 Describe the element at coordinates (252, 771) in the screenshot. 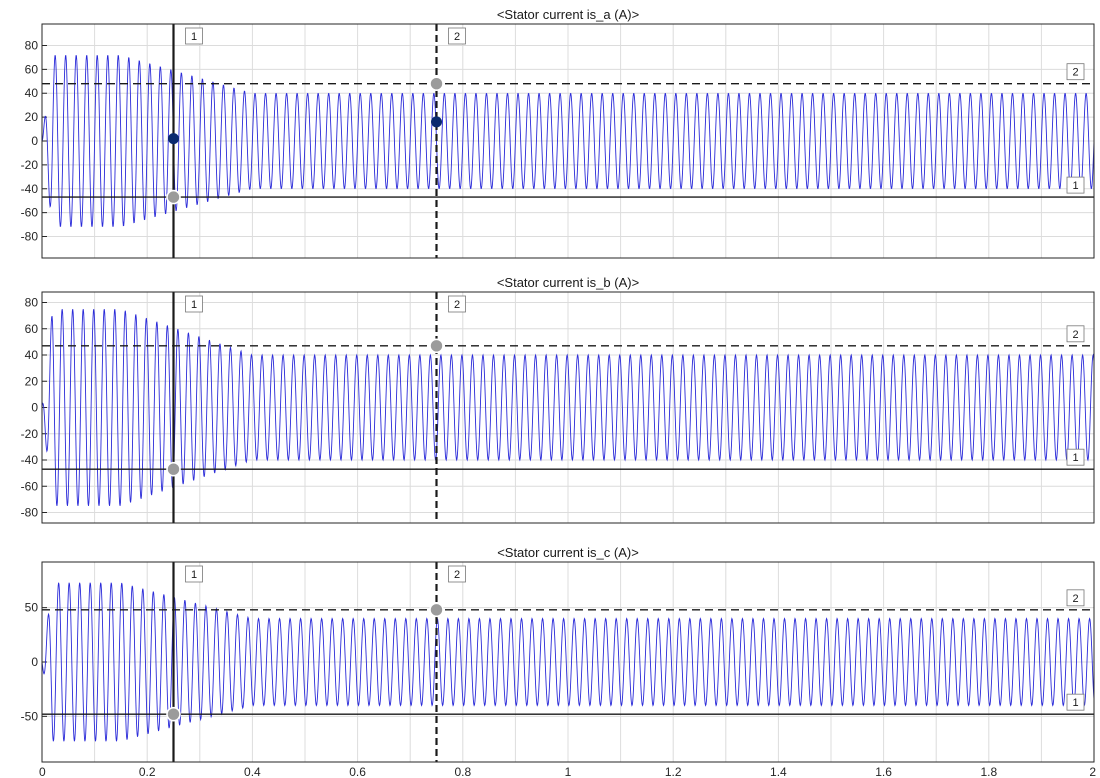

I see `x-tick-label: 0.4` at that location.